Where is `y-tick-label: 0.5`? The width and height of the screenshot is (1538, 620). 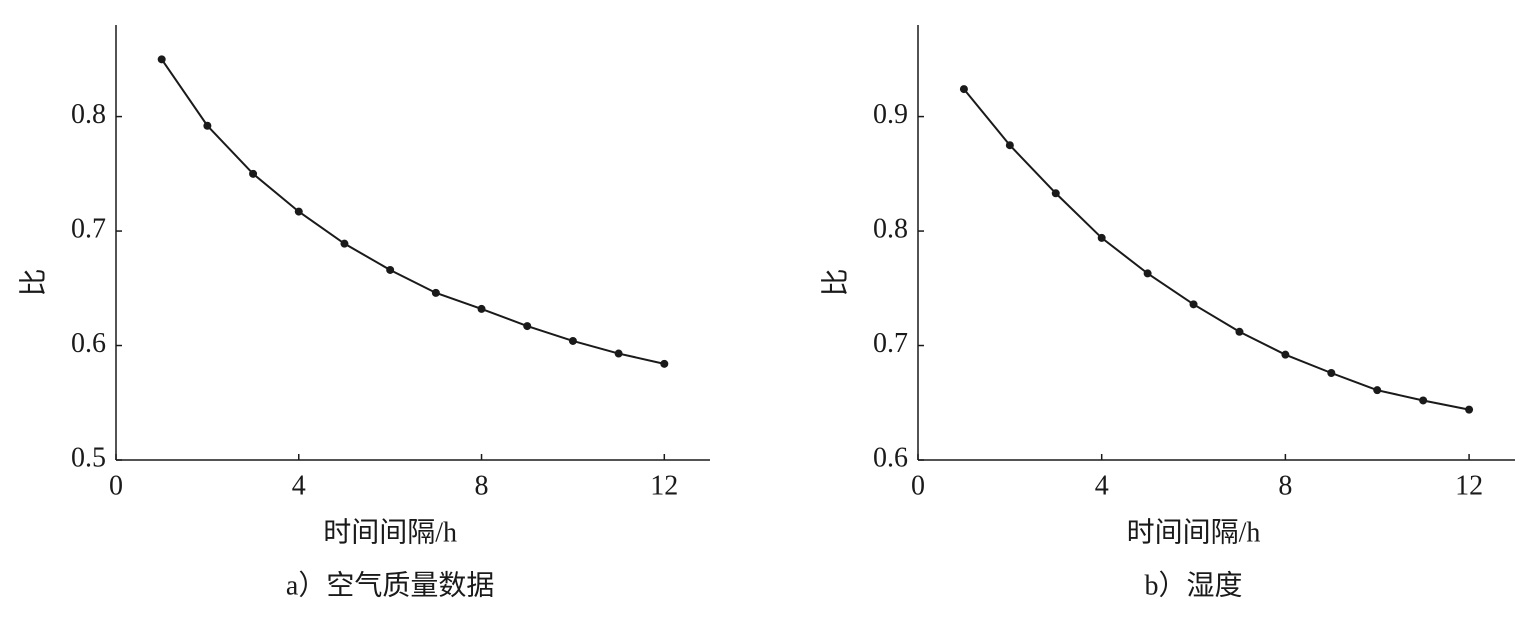
y-tick-label: 0.5 is located at coordinates (88, 457).